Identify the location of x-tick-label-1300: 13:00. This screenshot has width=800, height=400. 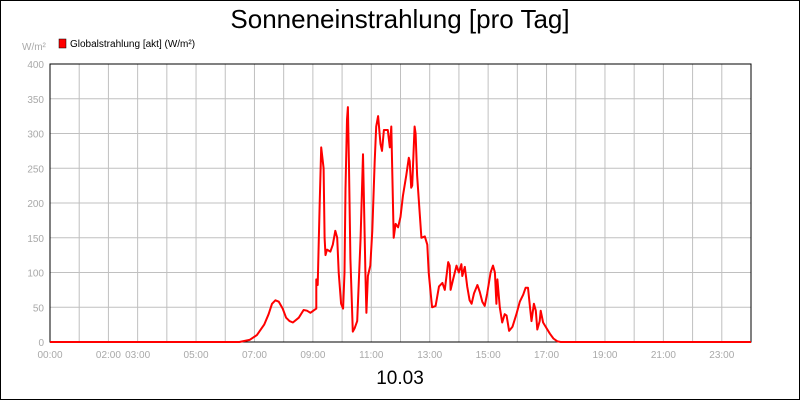
(429, 355).